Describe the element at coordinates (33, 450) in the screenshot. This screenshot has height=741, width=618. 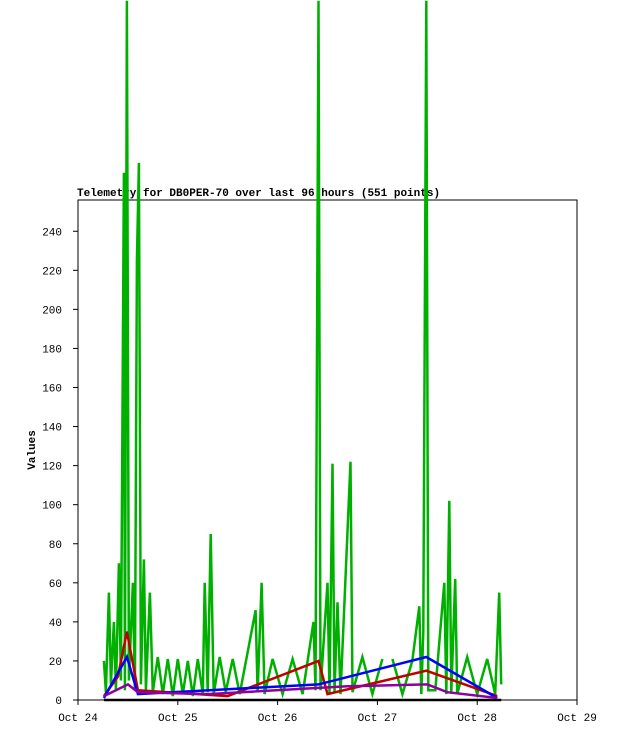
I see `y-axis-label: Values` at that location.